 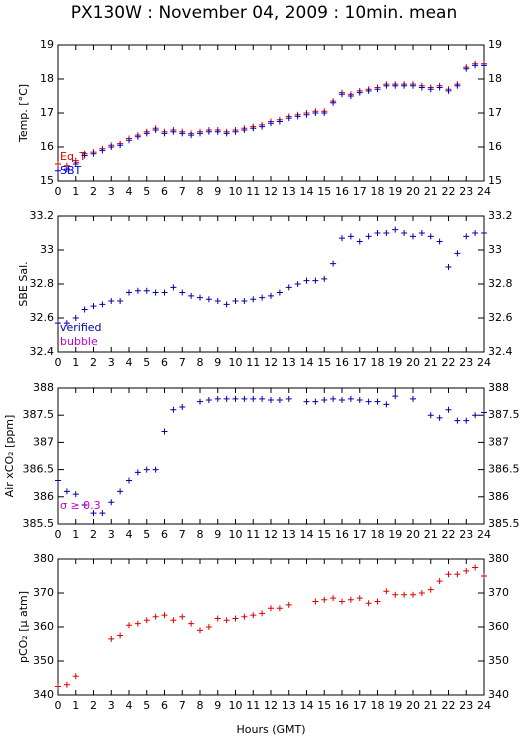 What do you see at coordinates (324, 362) in the screenshot?
I see `x-tick-label: 15` at bounding box center [324, 362].